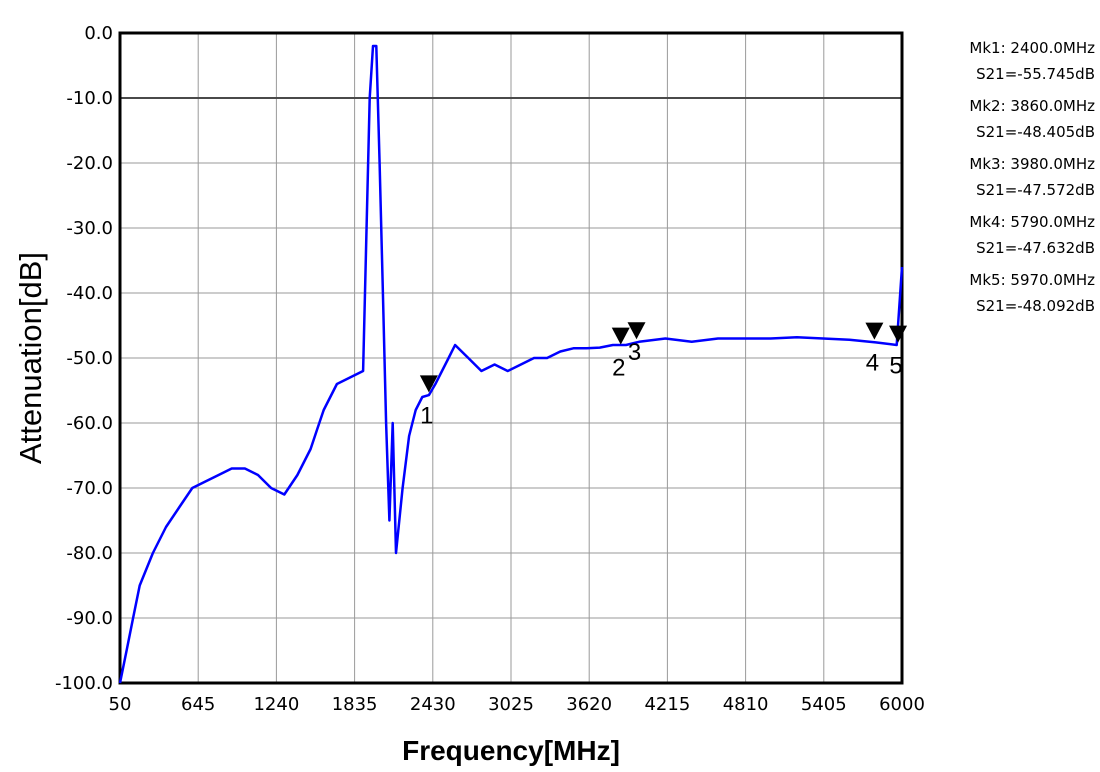  Describe the element at coordinates (1035, 248) in the screenshot. I see `readout-marker-s21: S21=-47.632dB` at that location.